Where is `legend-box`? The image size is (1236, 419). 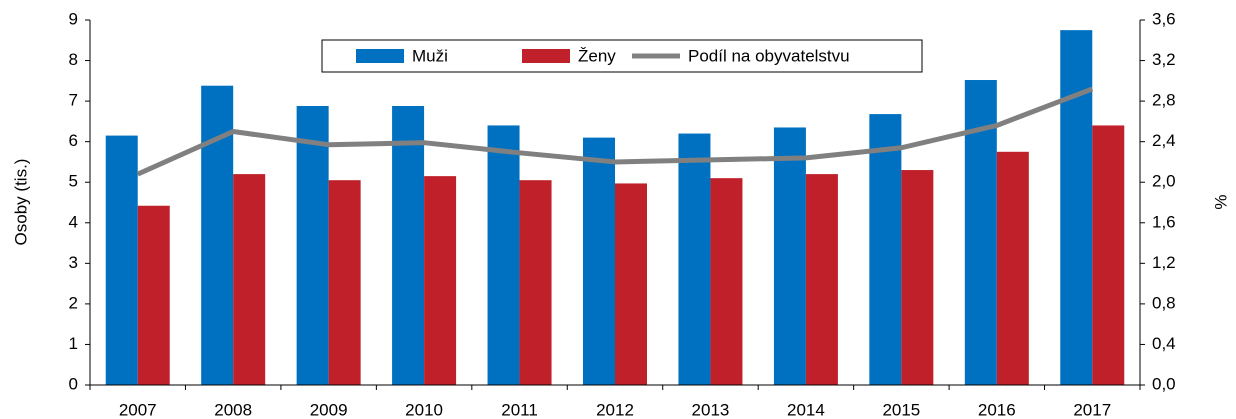
legend-box is located at coordinates (622, 56).